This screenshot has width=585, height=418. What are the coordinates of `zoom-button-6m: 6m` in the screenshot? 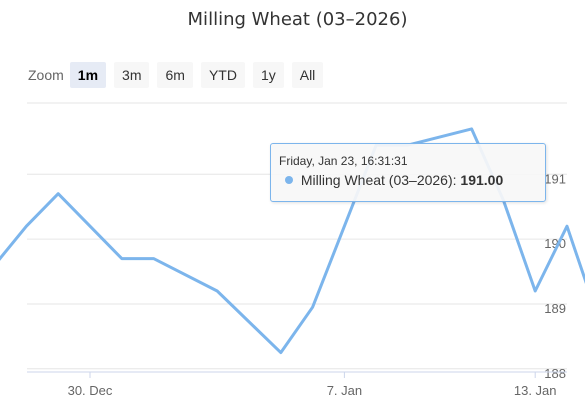 It's located at (175, 75).